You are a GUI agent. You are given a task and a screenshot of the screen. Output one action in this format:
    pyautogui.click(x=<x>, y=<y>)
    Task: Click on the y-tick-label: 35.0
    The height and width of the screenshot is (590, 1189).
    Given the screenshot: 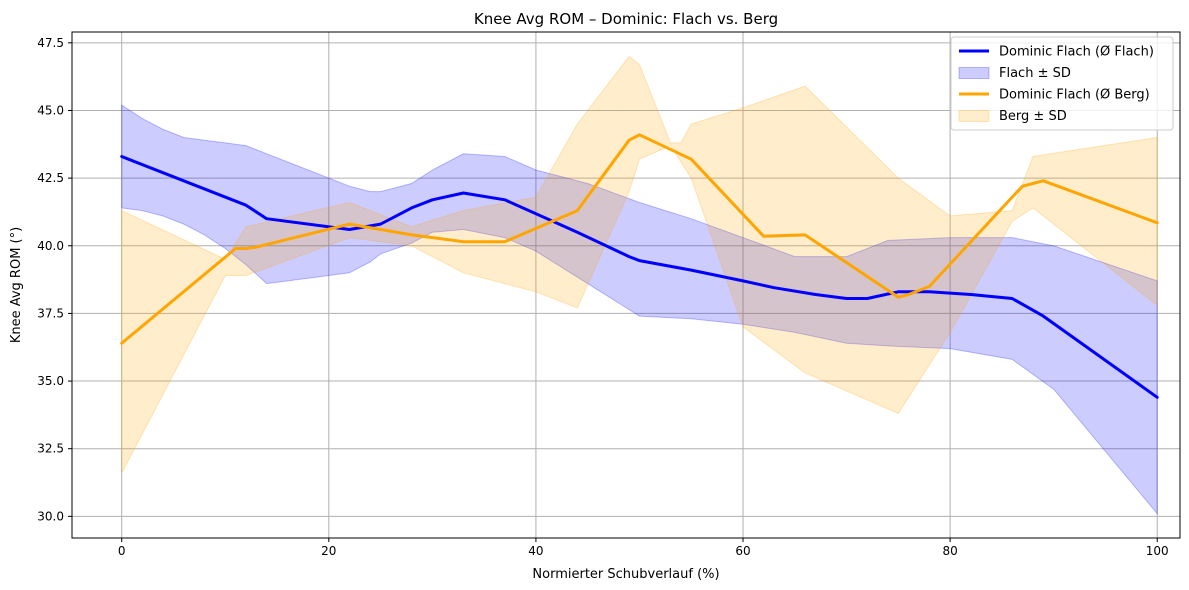 What is the action you would take?
    pyautogui.click(x=50, y=381)
    